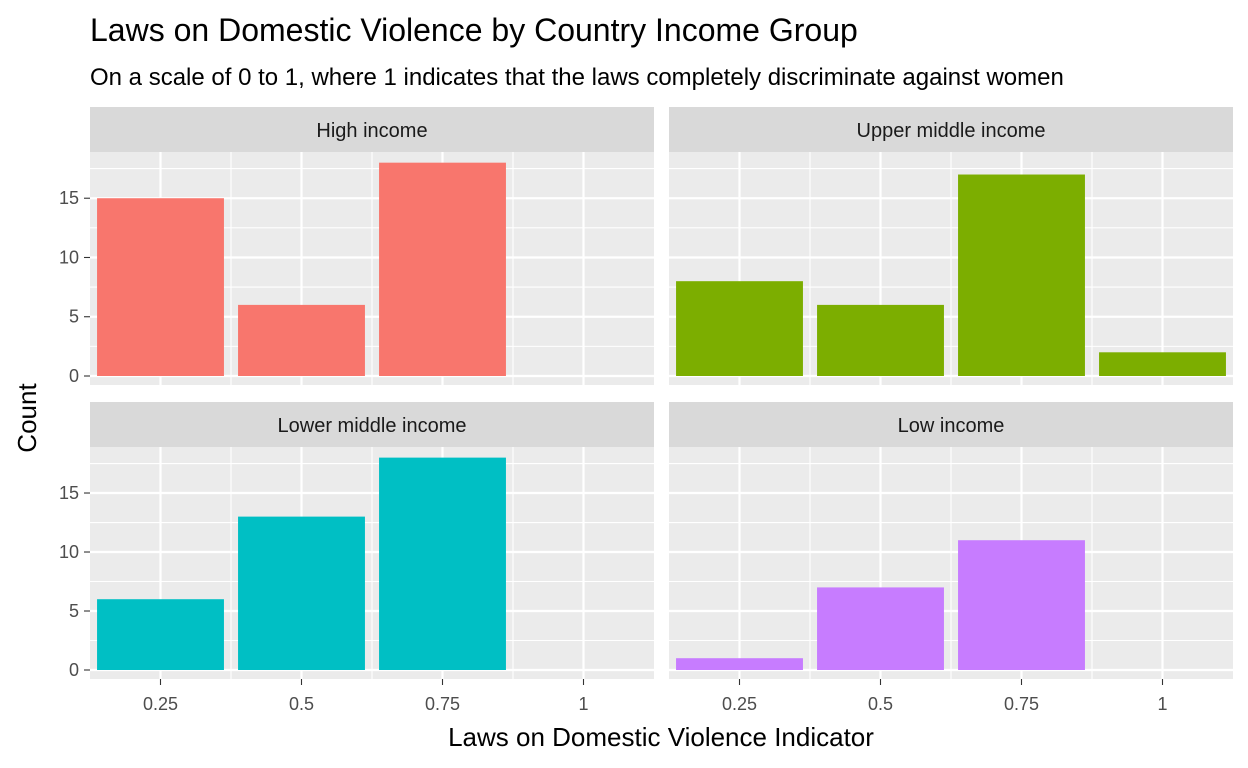  I want to click on bar-high-income-0.75, so click(442, 269).